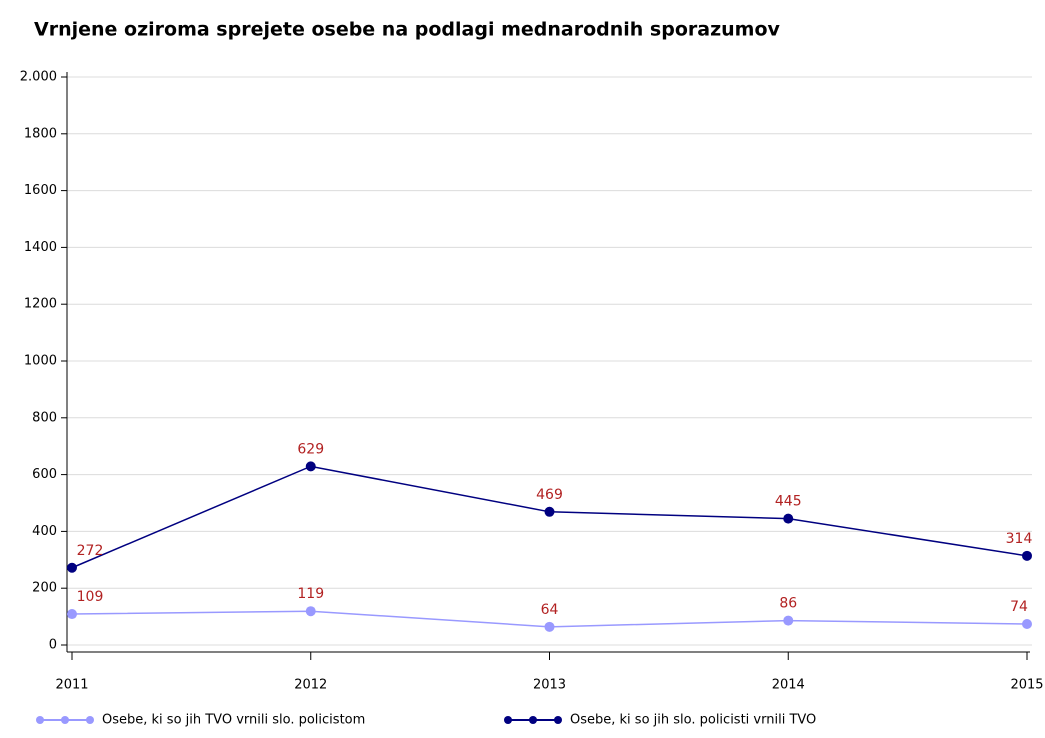  Describe the element at coordinates (40, 247) in the screenshot. I see `y-tick-label: 1400` at that location.